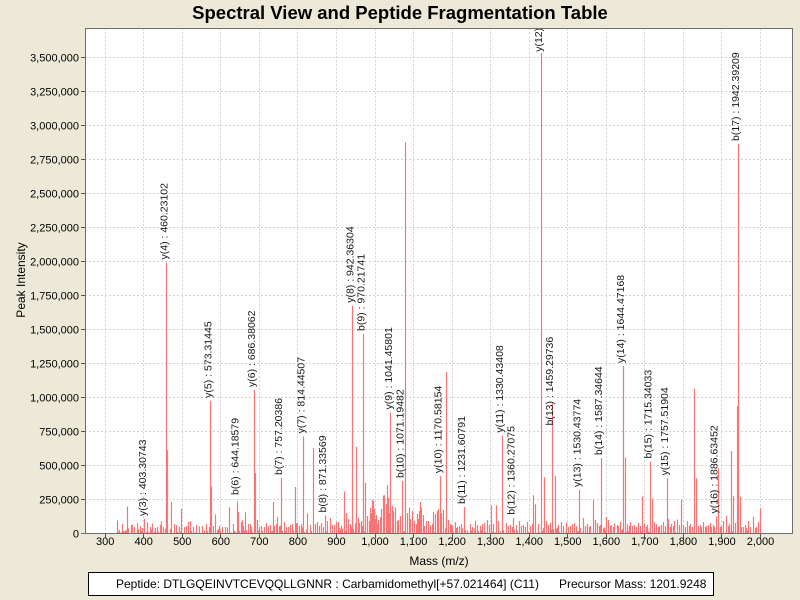 The width and height of the screenshot is (800, 600). I want to click on svg-text: b(7) : 757.20386, so click(279, 436).